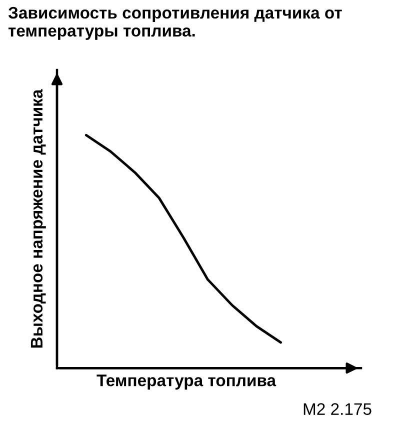  Describe the element at coordinates (38, 218) in the screenshot. I see `y-axis-title: Выходное напряжение датчика` at that location.